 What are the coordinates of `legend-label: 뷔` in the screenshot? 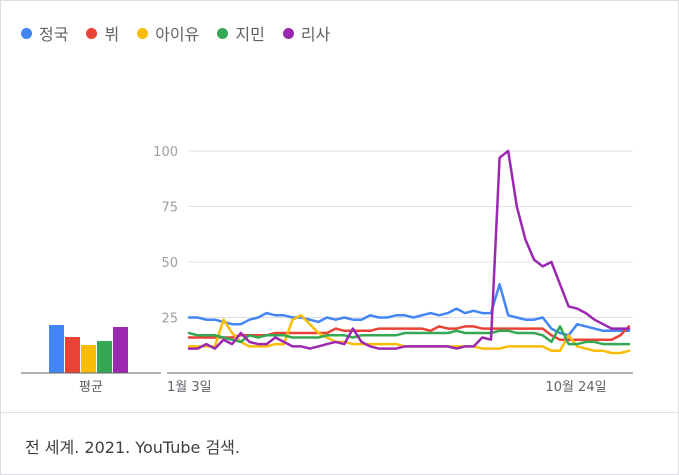 It's located at (112, 34).